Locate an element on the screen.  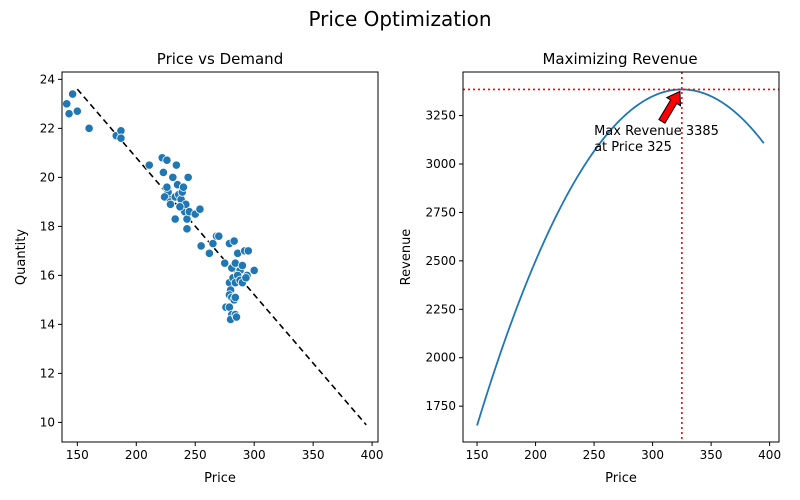
left-y-tick-label: 24 is located at coordinates (47, 79).